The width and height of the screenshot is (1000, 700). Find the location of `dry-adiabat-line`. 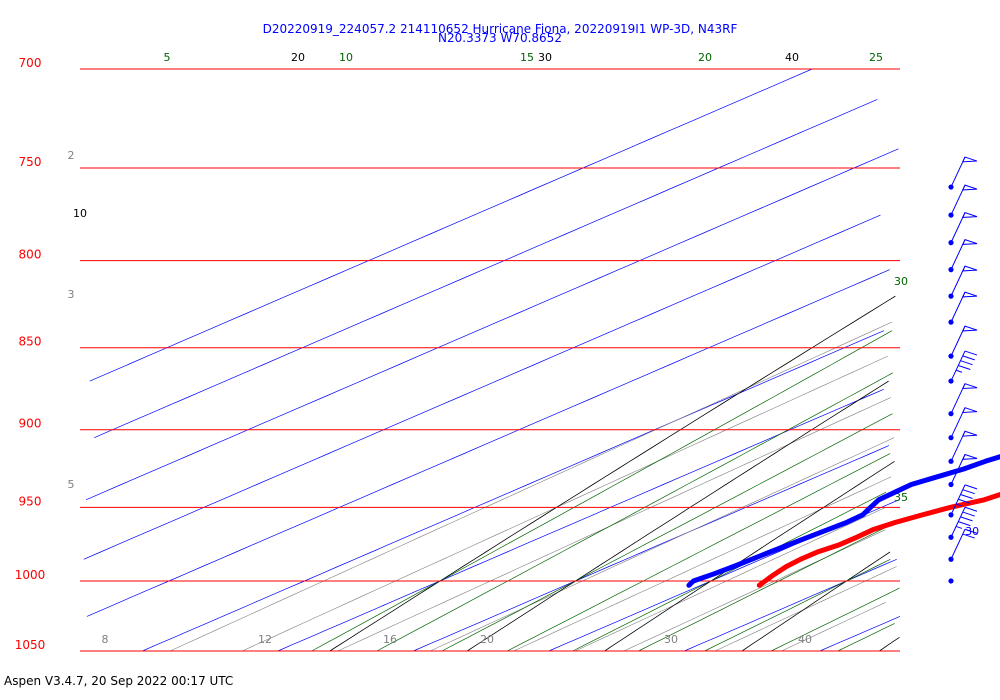

dry-adiabat-line is located at coordinates (816, 601).